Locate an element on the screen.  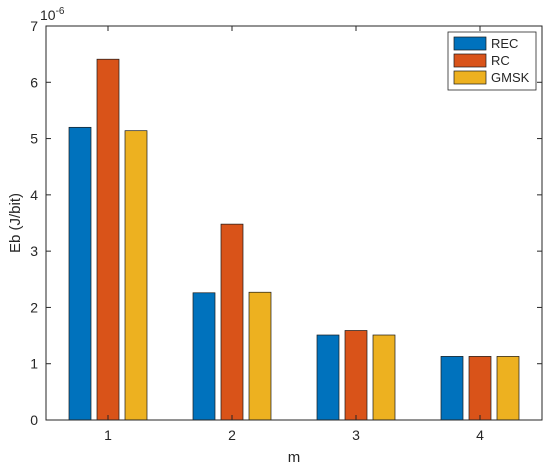
bar-rec-m4 is located at coordinates (452, 388).